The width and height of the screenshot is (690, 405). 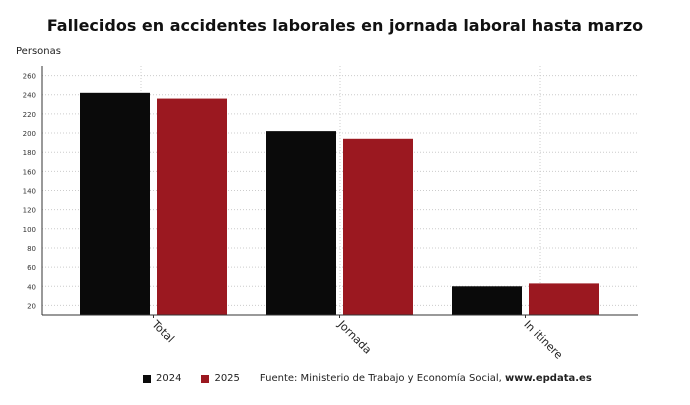 What do you see at coordinates (29, 230) in the screenshot?
I see `y-tick-label: 100` at bounding box center [29, 230].